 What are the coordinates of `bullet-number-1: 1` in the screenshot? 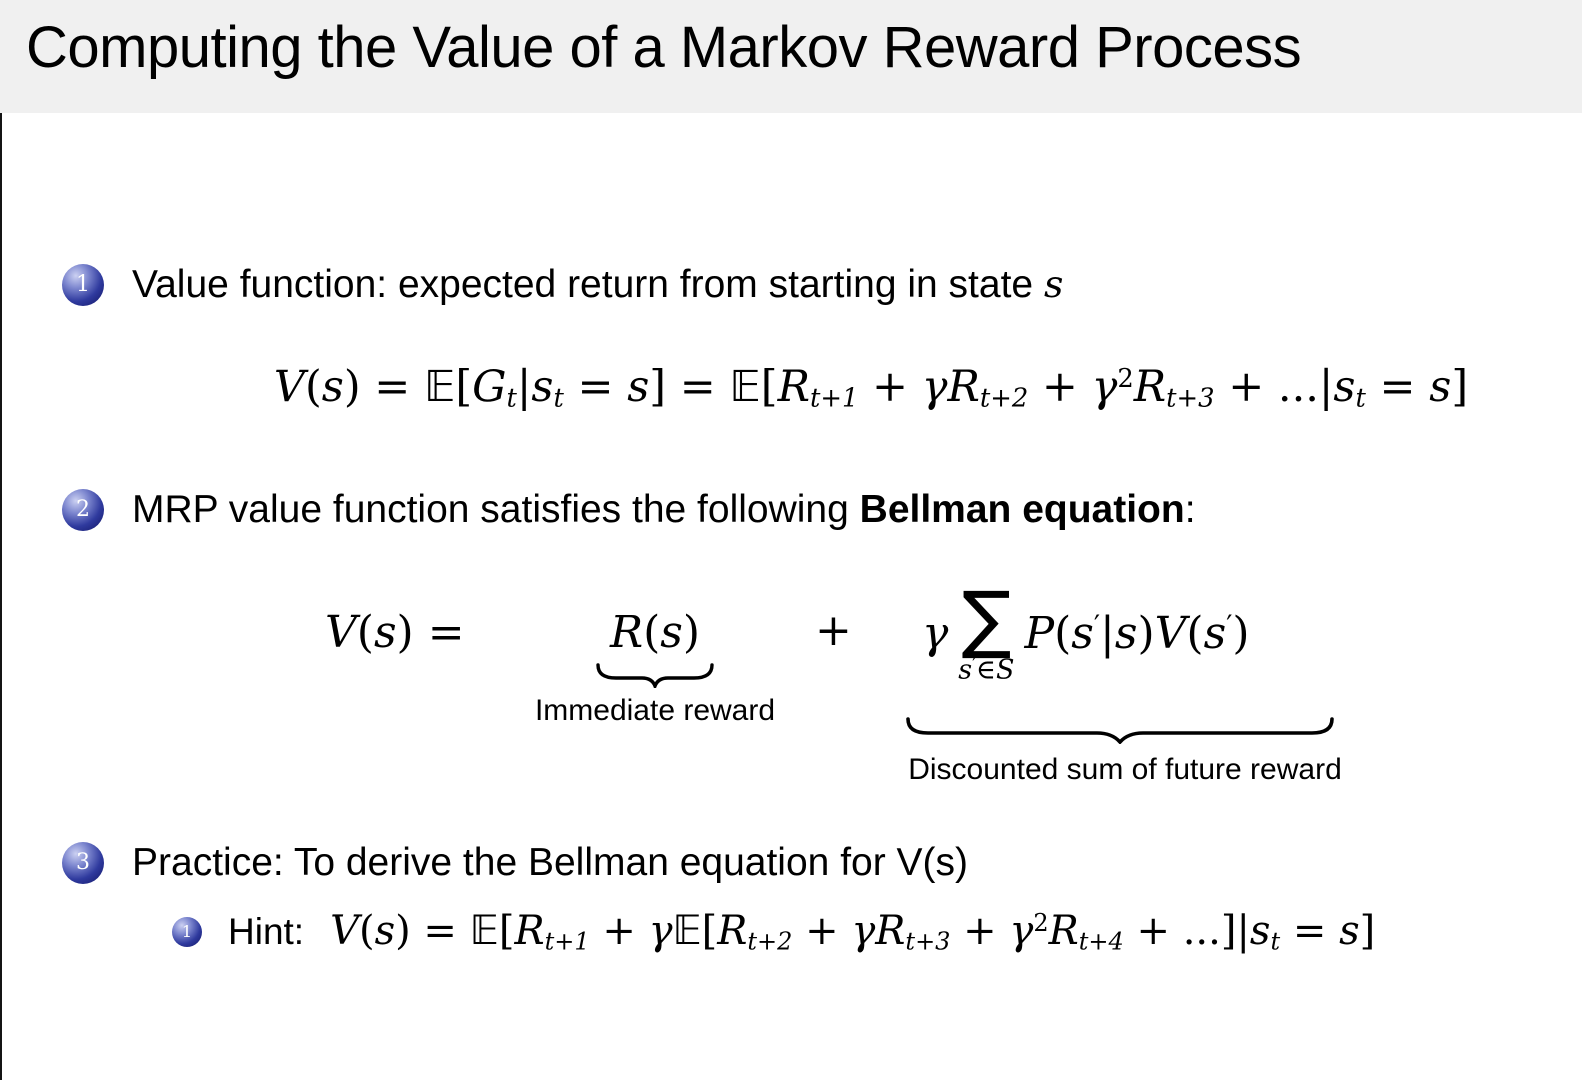 It's located at (83, 285).